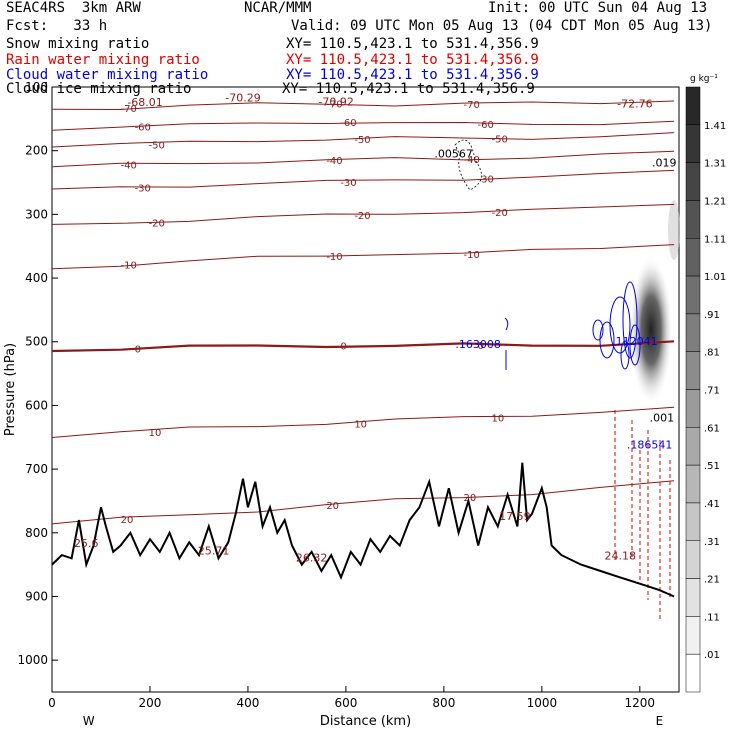  What do you see at coordinates (715, 201) in the screenshot?
I see `colorbar-label-2: 1.21` at bounding box center [715, 201].